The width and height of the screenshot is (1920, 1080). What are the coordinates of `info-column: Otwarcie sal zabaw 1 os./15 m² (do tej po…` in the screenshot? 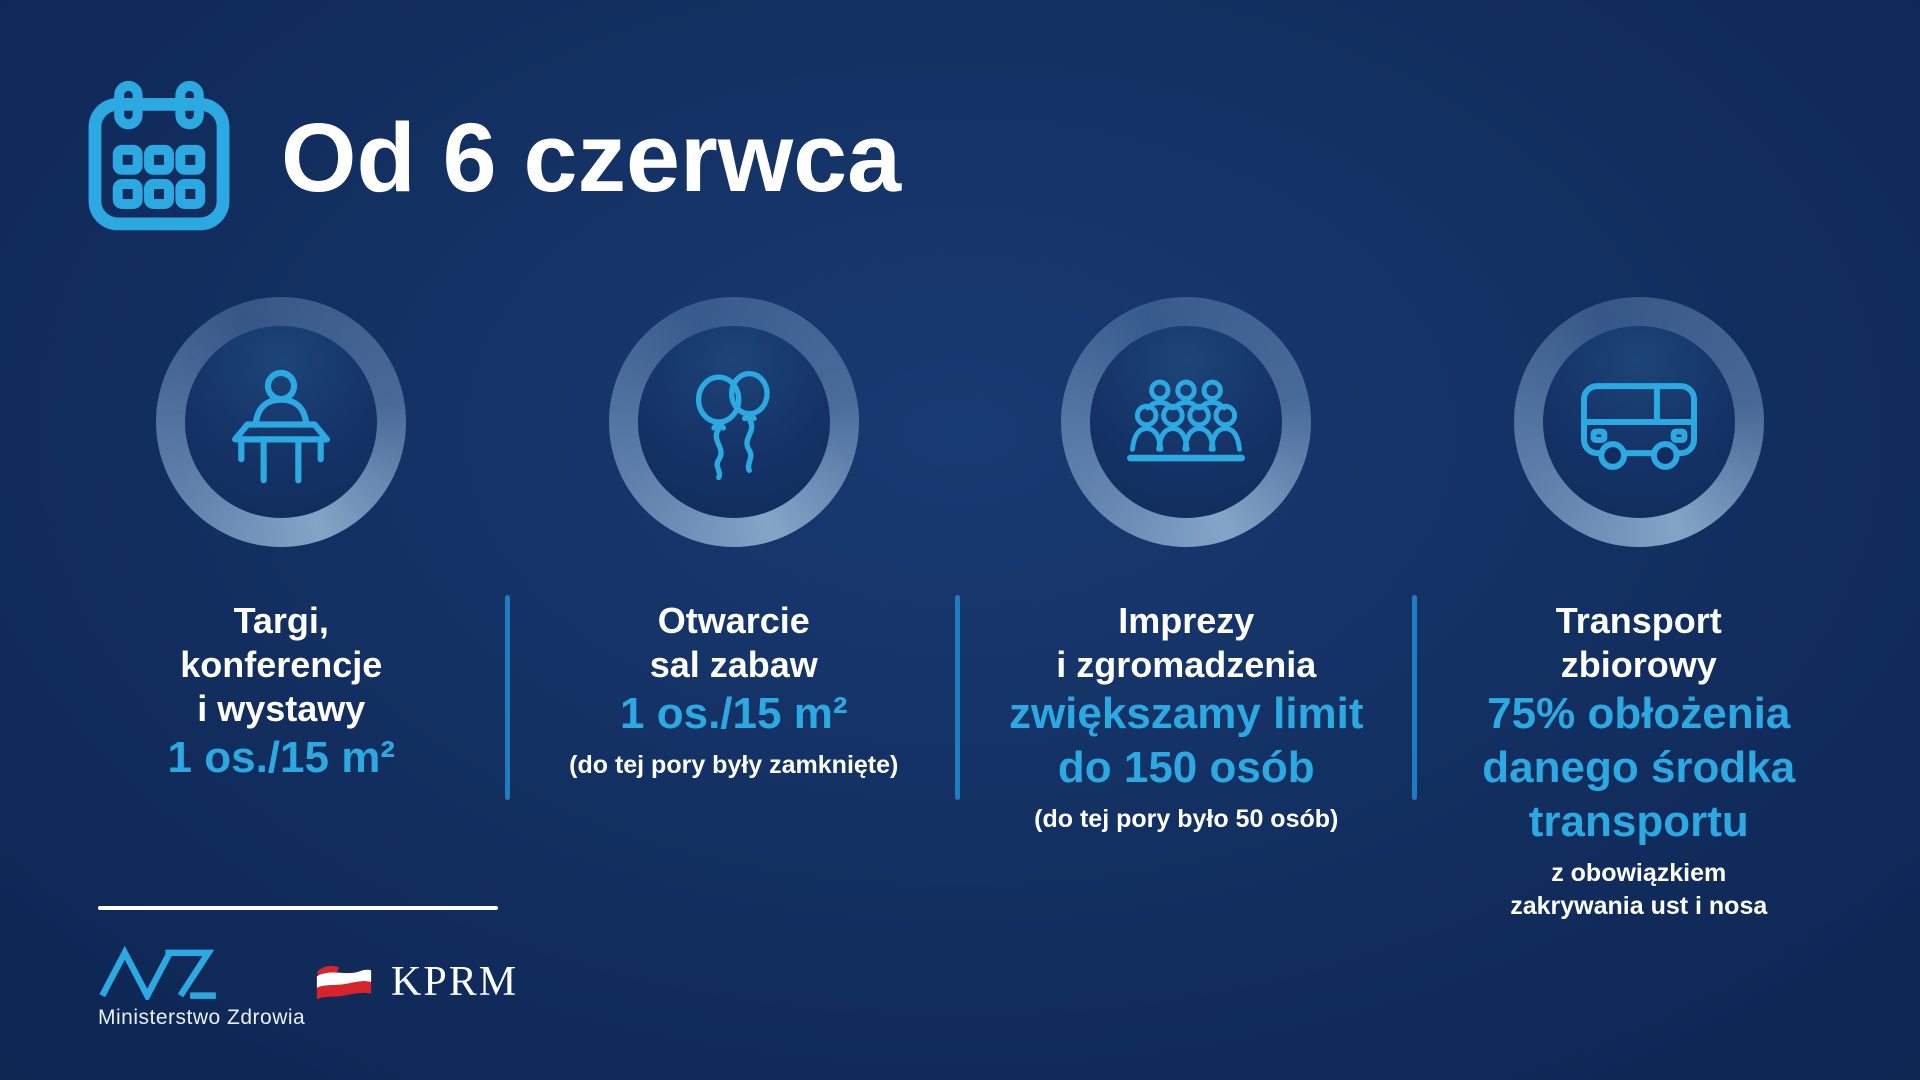 It's located at (734, 610).